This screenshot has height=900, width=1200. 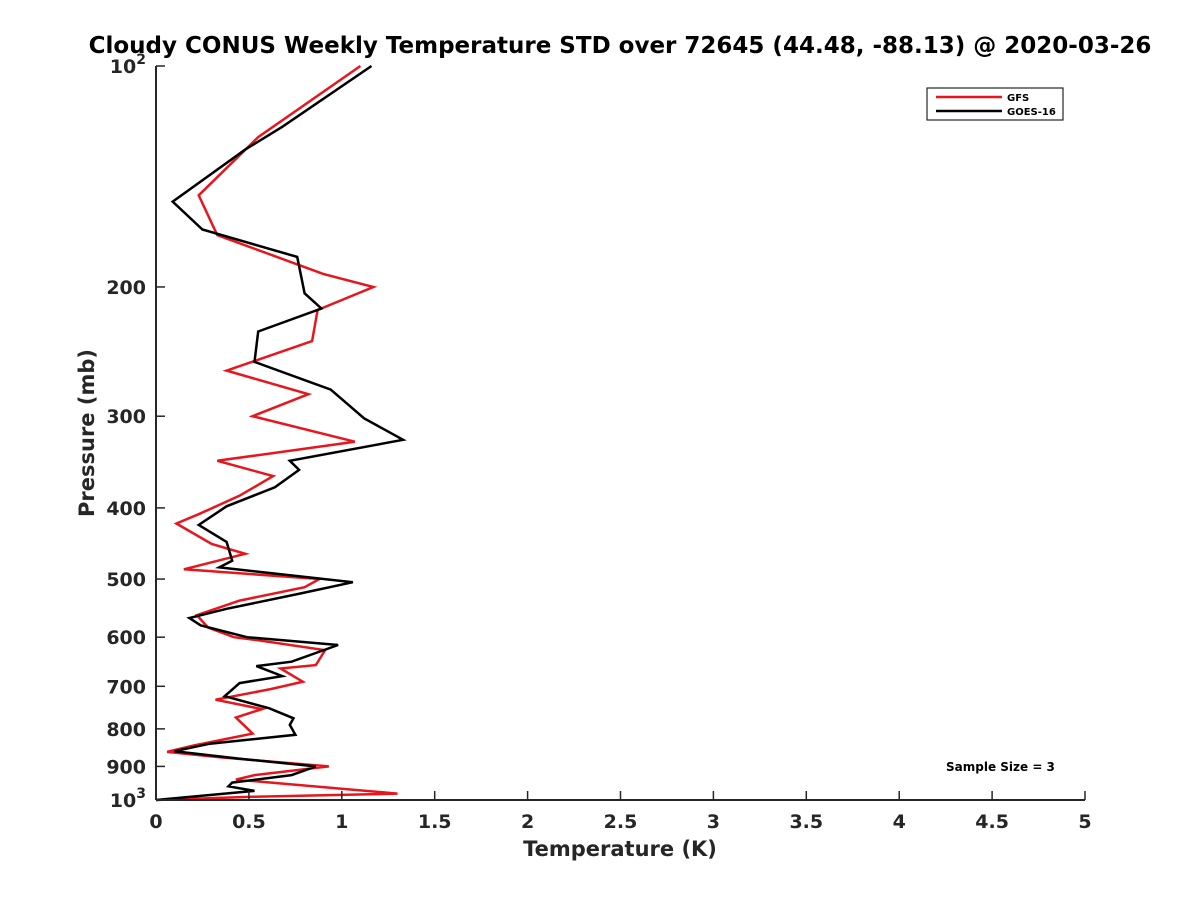 I want to click on x-tick-label: 0.5, so click(x=249, y=822).